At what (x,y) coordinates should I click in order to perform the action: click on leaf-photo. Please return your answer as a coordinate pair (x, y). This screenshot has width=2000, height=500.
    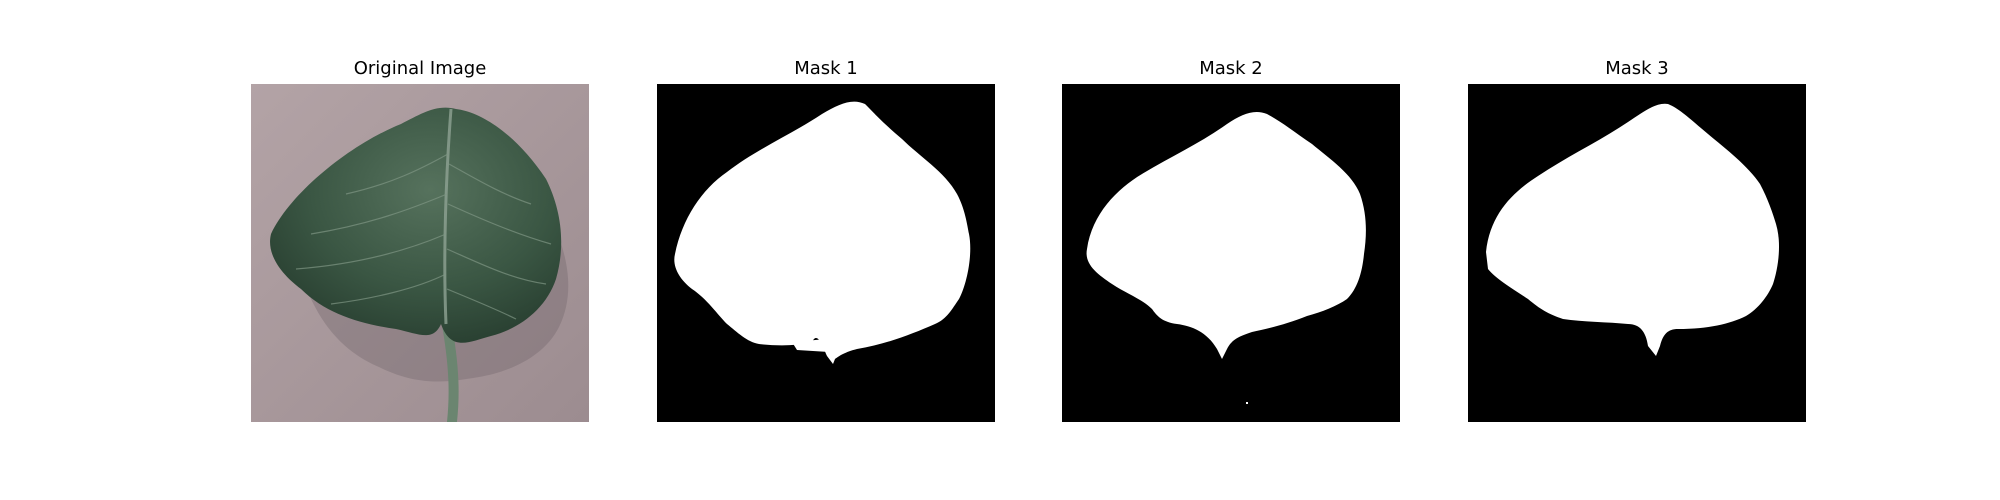
    Looking at the image, I should click on (420, 253).